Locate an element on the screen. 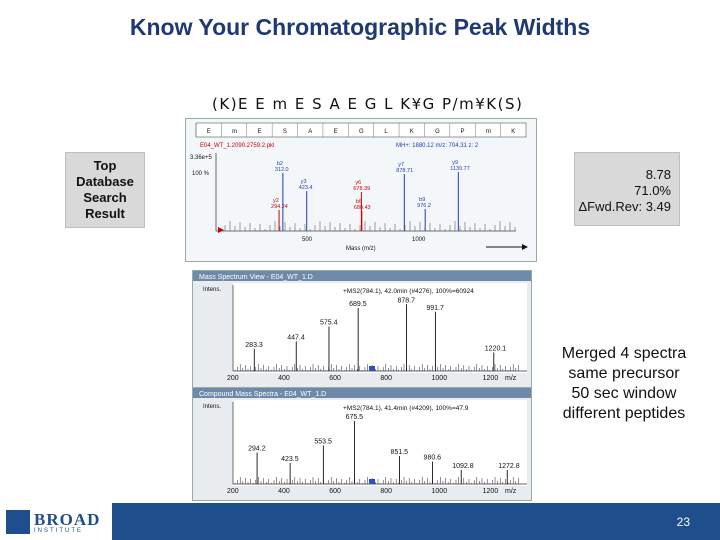  left-box-line: Result is located at coordinates (105, 213).